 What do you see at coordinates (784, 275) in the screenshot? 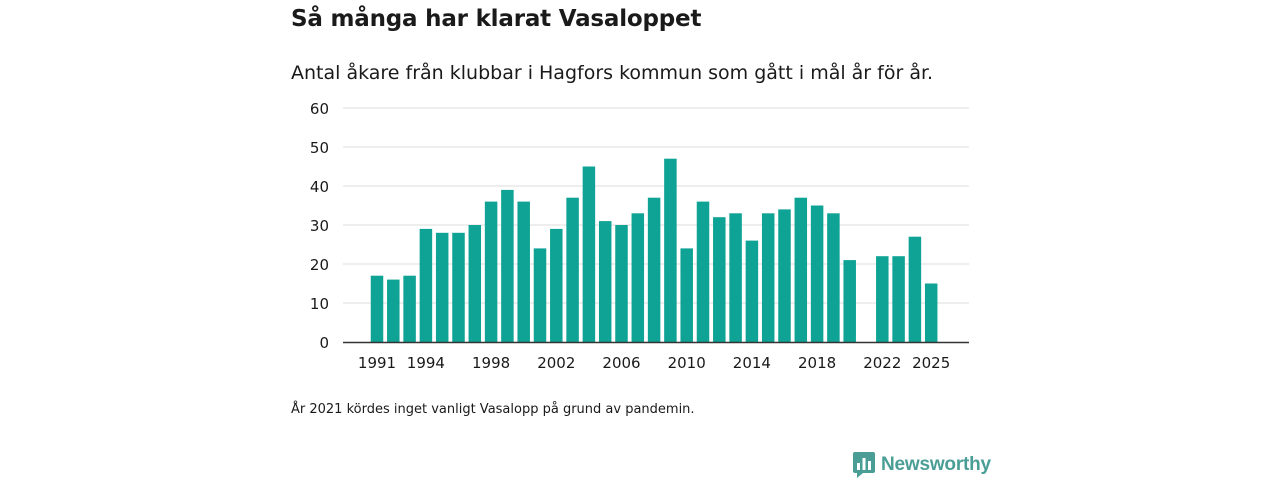
I see `bar-2016` at bounding box center [784, 275].